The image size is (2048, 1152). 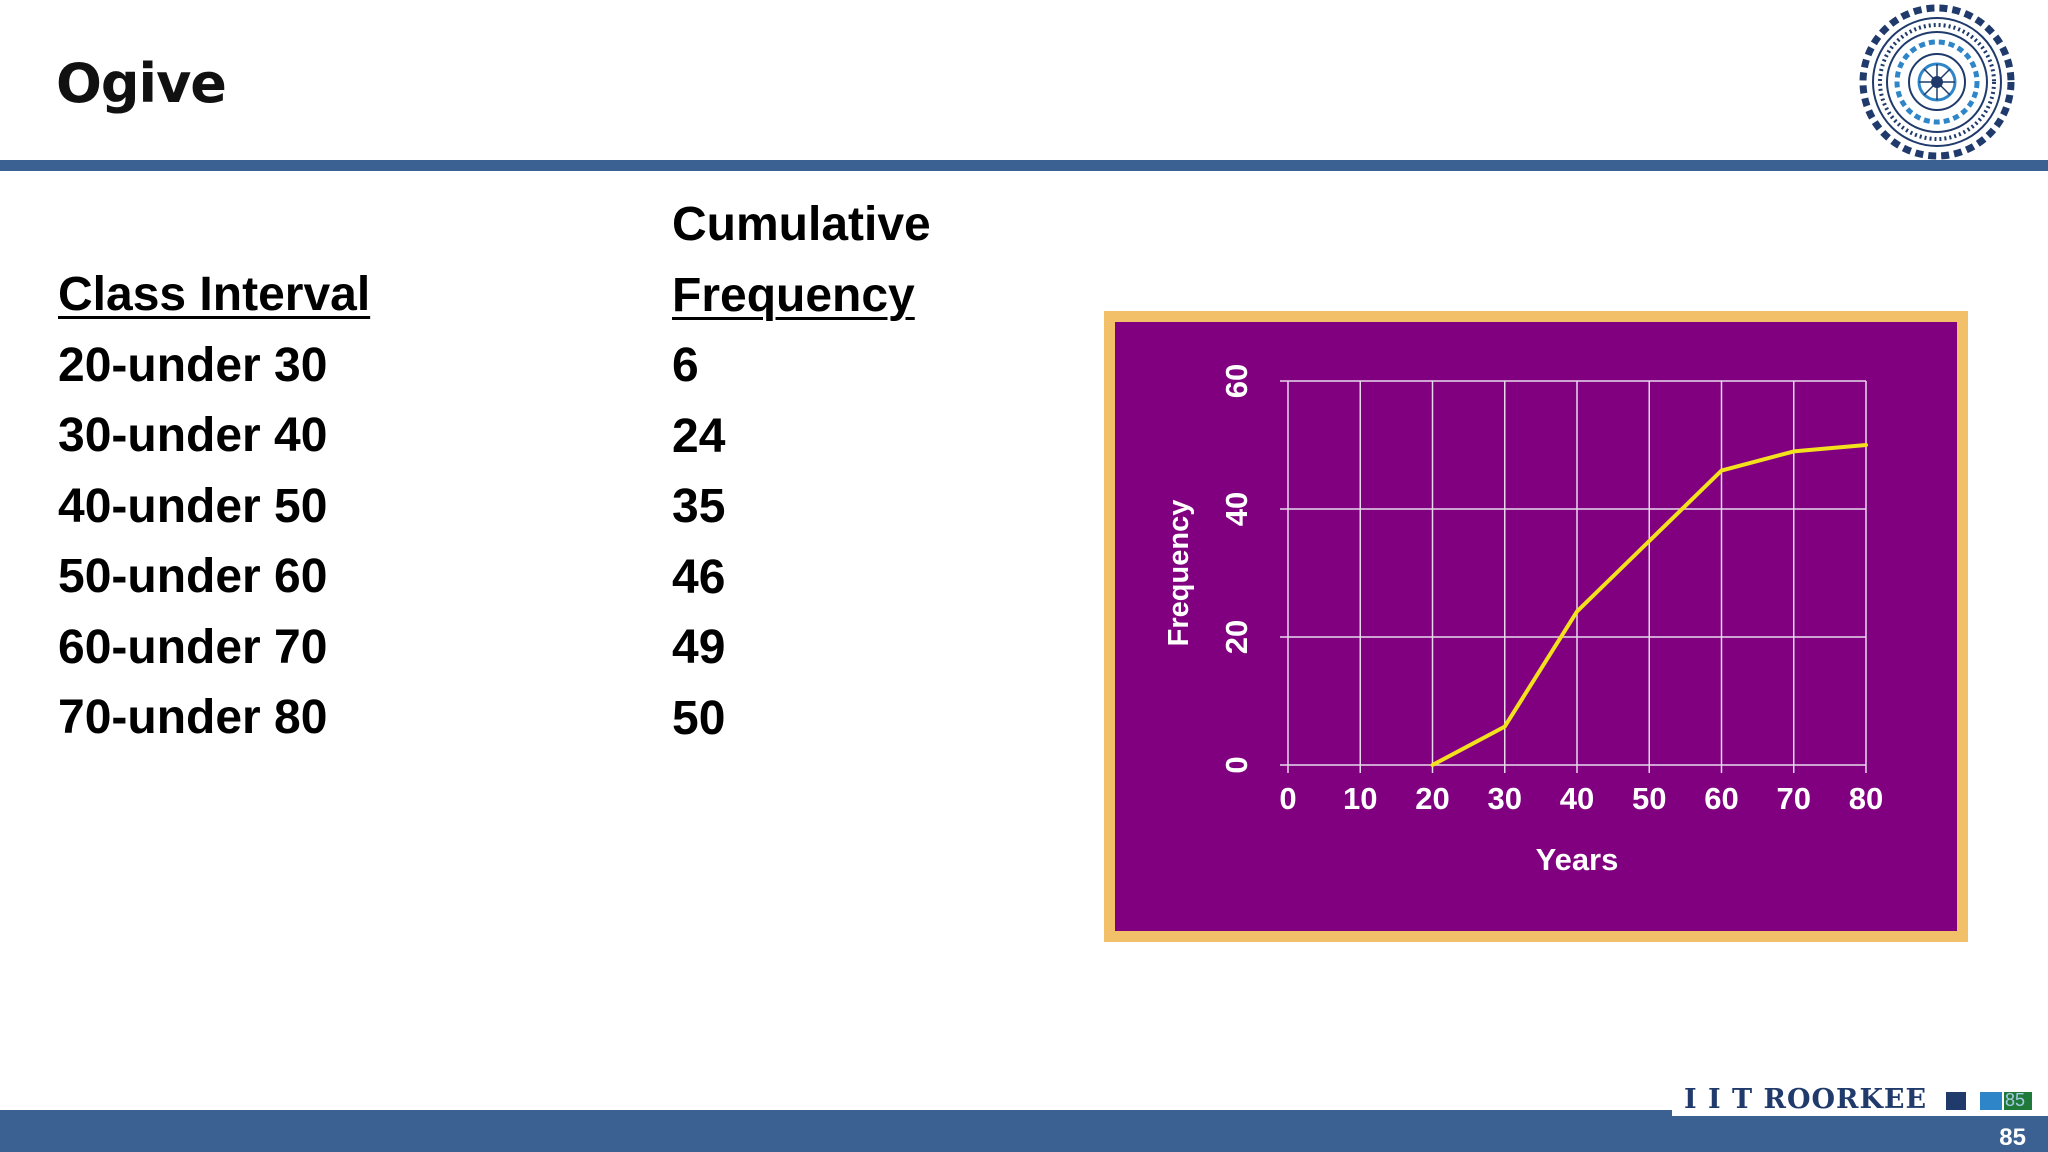 I want to click on table-cell: 50-under 60, so click(x=193, y=576).